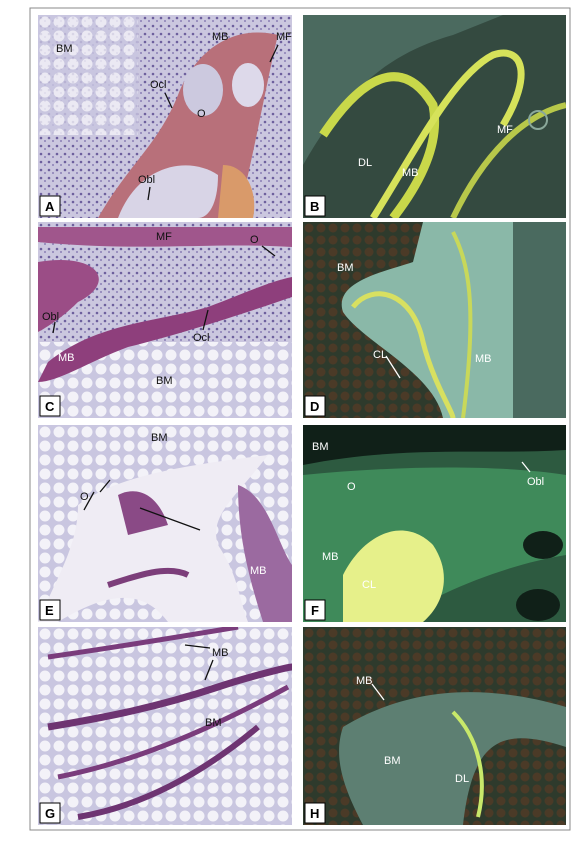 The width and height of the screenshot is (579, 842). I want to click on panel-letter: H, so click(314, 813).